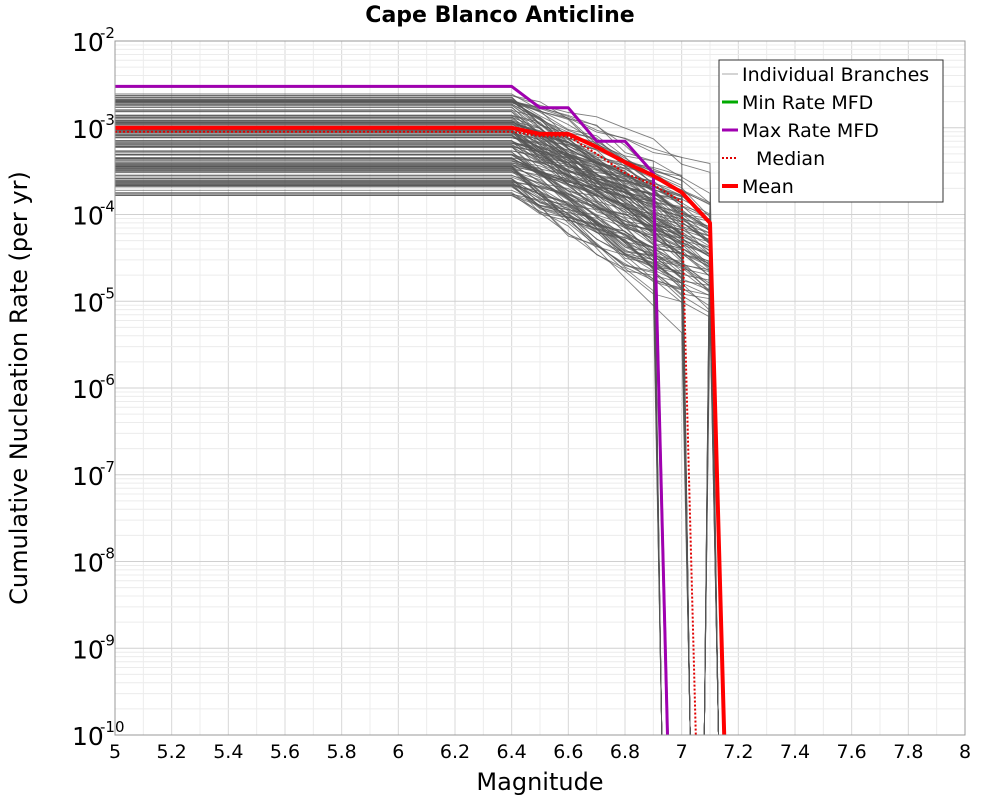 This screenshot has height=800, width=1000. I want to click on x-tick-label: 7.6, so click(852, 752).